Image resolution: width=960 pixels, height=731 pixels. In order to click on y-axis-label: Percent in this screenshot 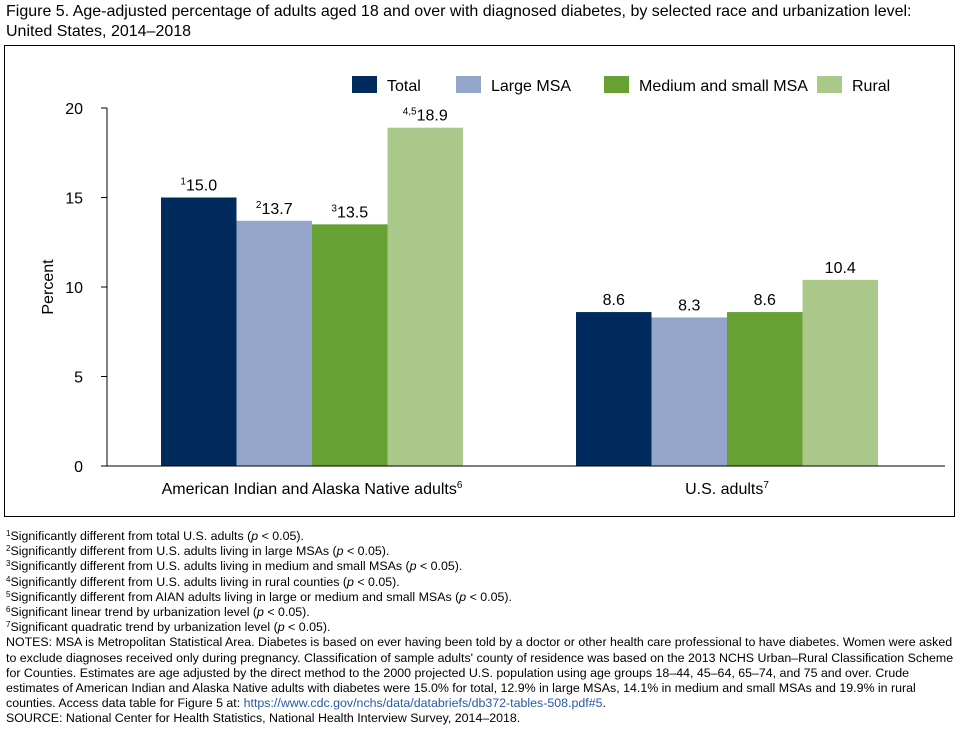, I will do `click(48, 287)`.